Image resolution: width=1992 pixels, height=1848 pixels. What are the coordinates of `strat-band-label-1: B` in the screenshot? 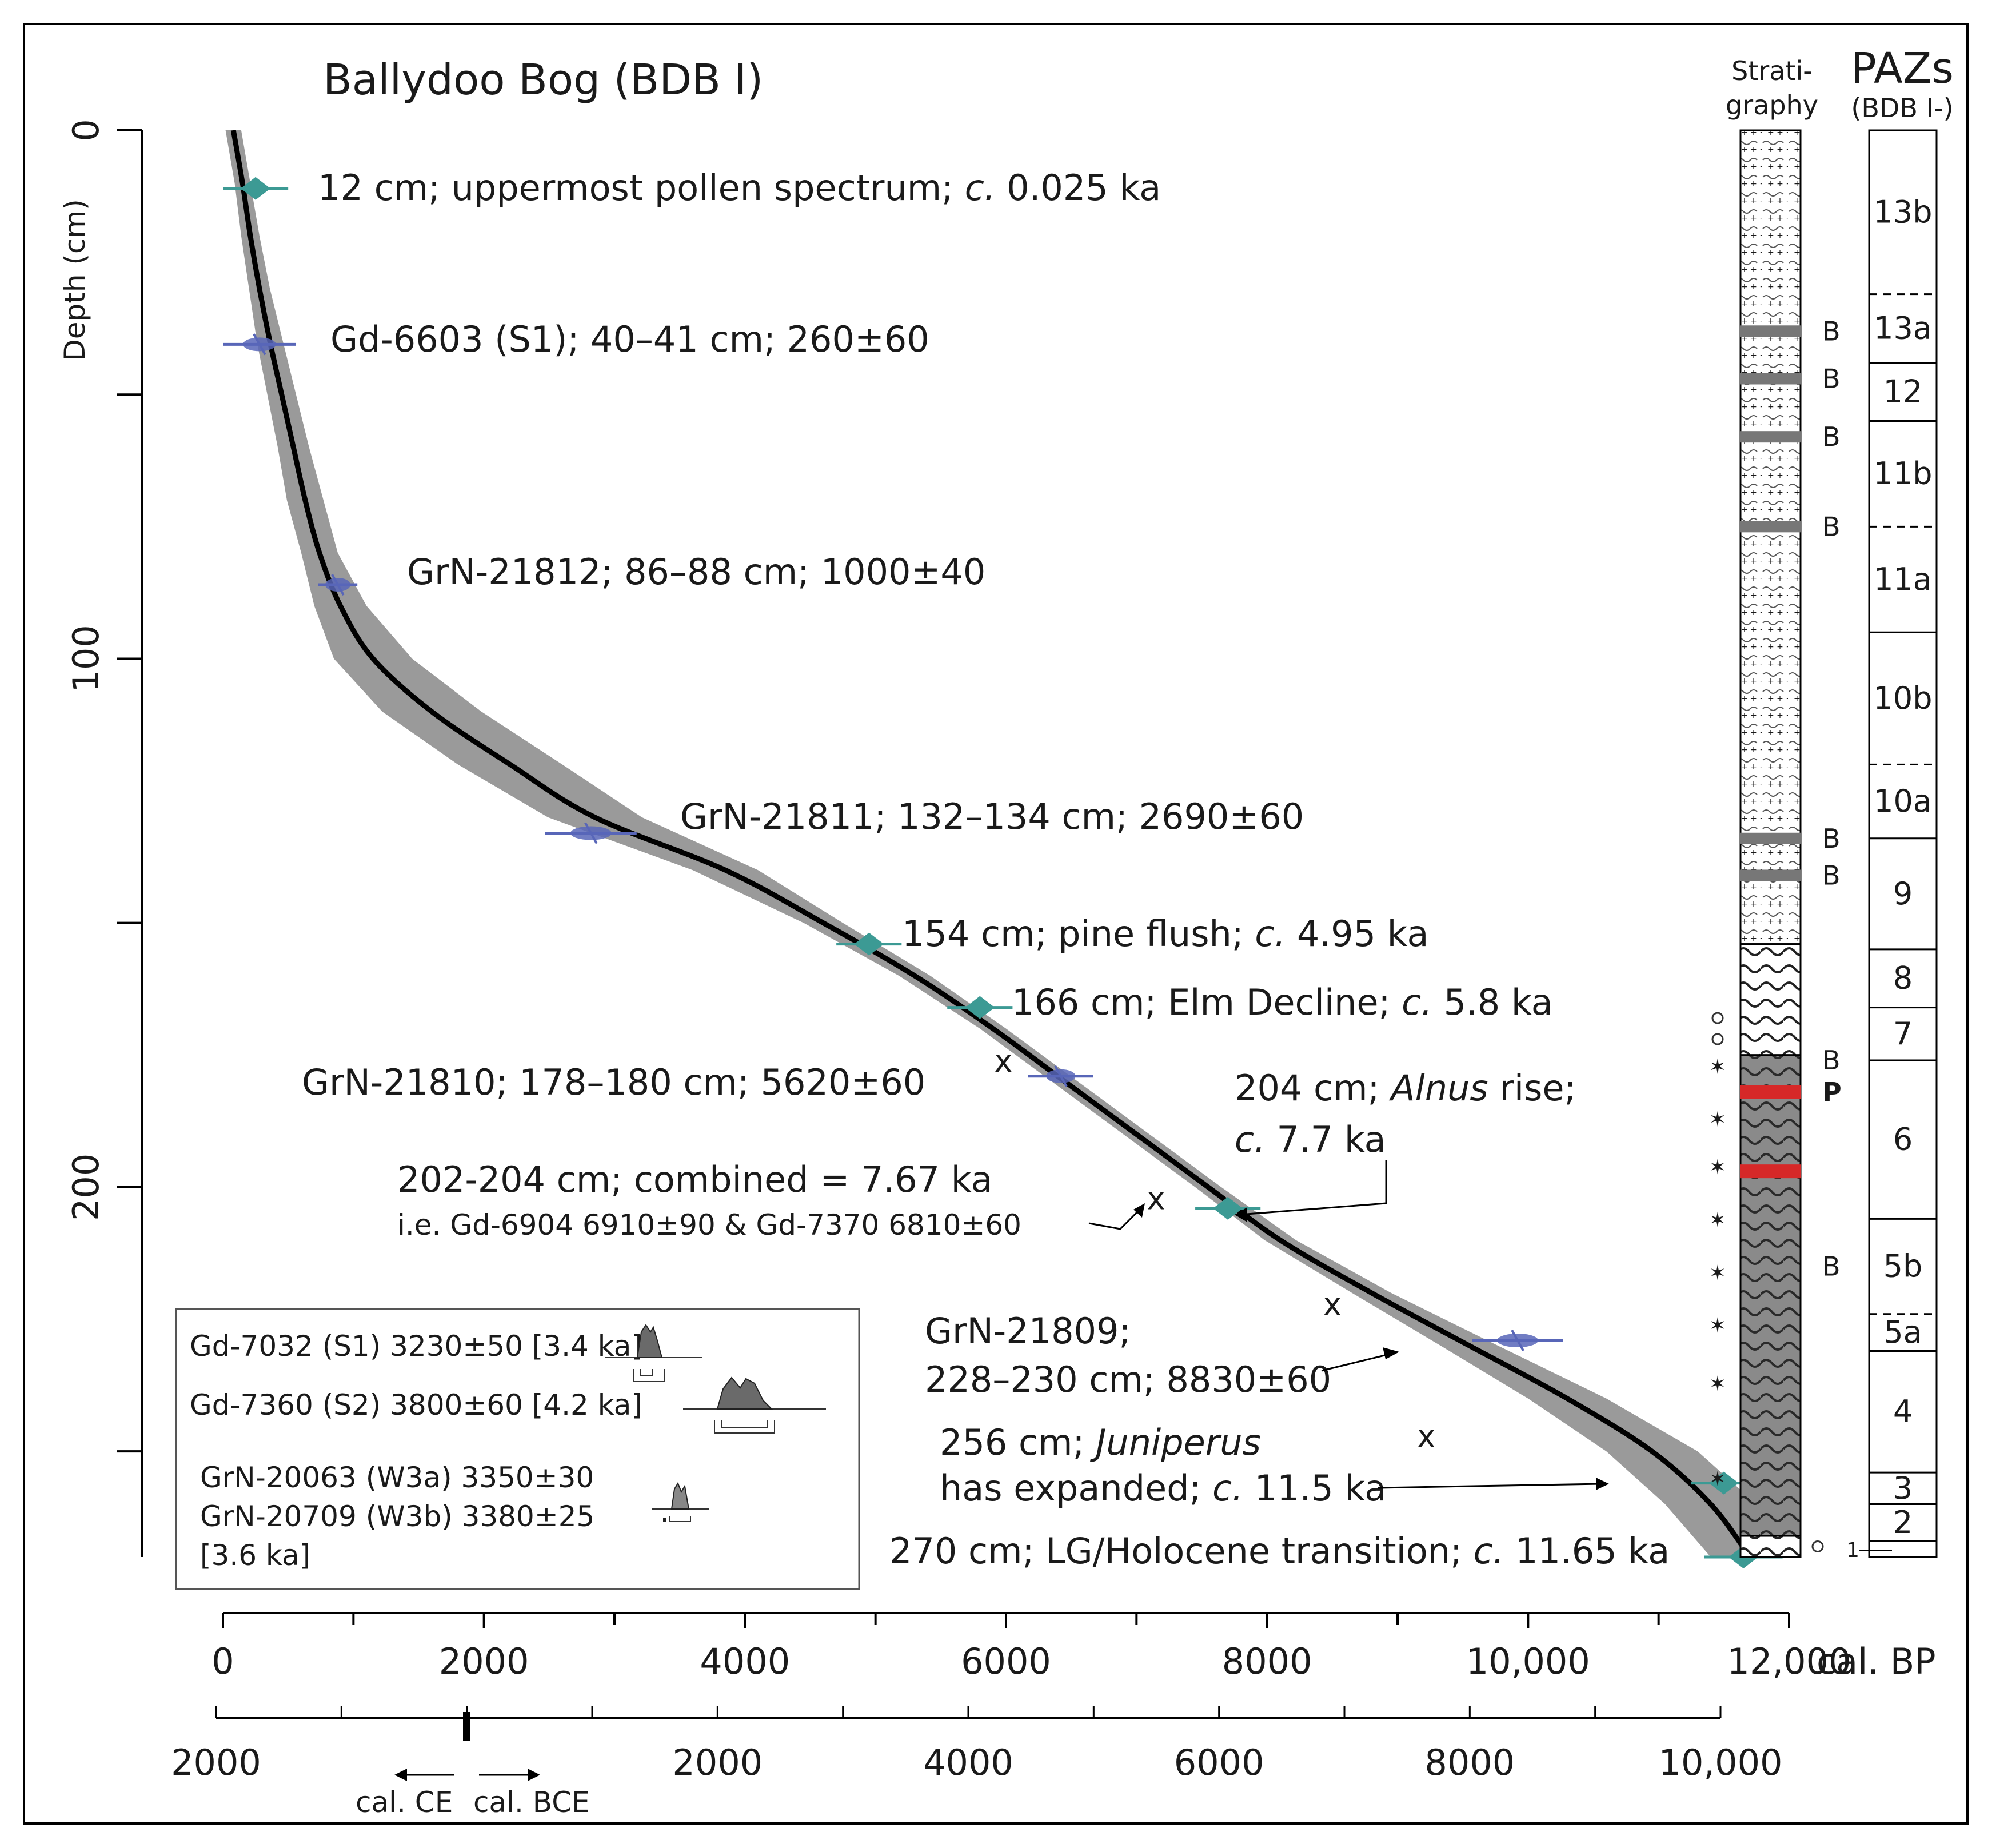 It's located at (1831, 378).